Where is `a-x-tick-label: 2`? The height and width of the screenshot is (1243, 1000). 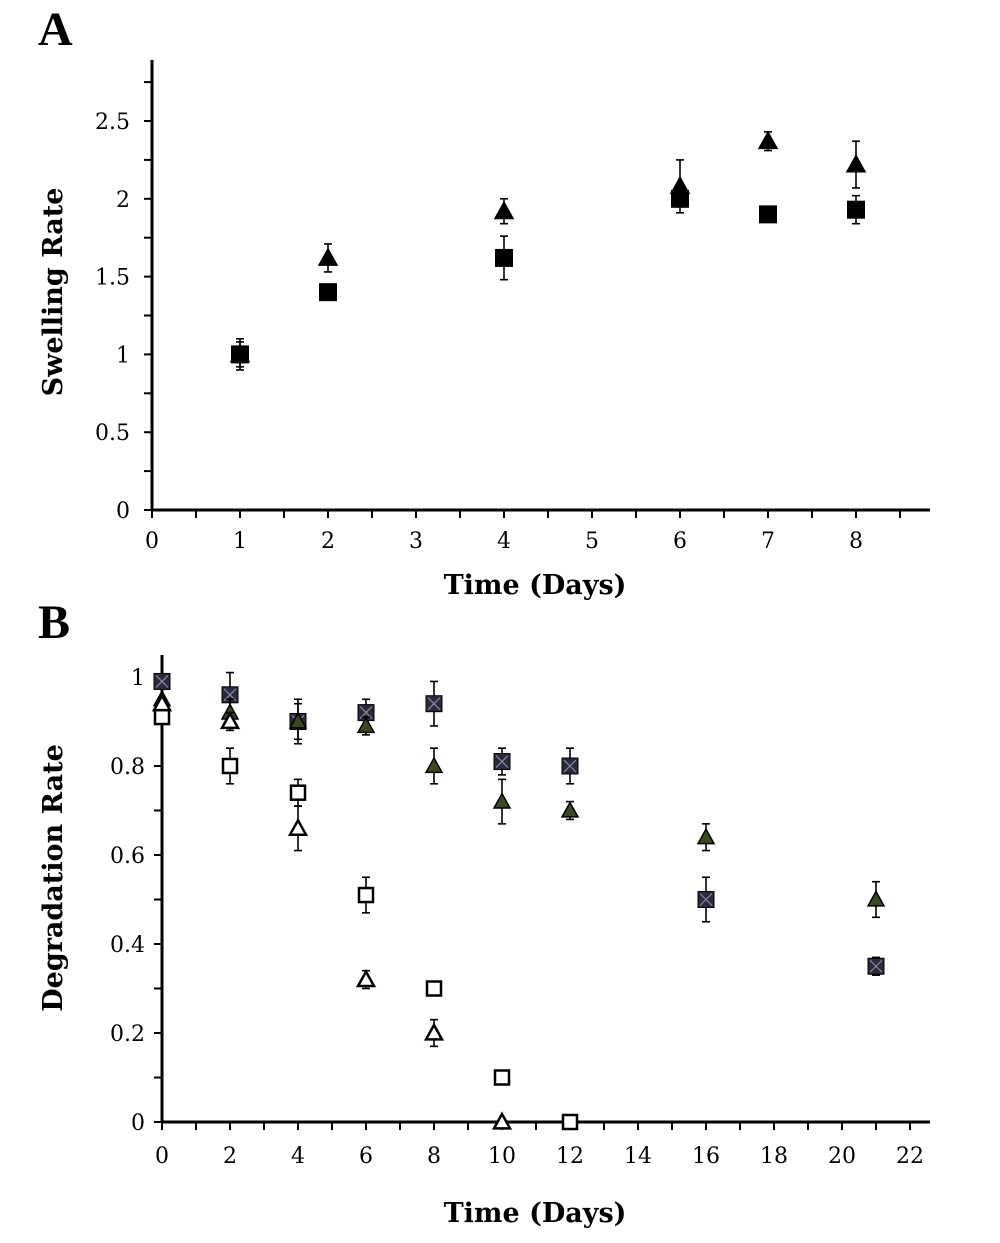 a-x-tick-label: 2 is located at coordinates (328, 541).